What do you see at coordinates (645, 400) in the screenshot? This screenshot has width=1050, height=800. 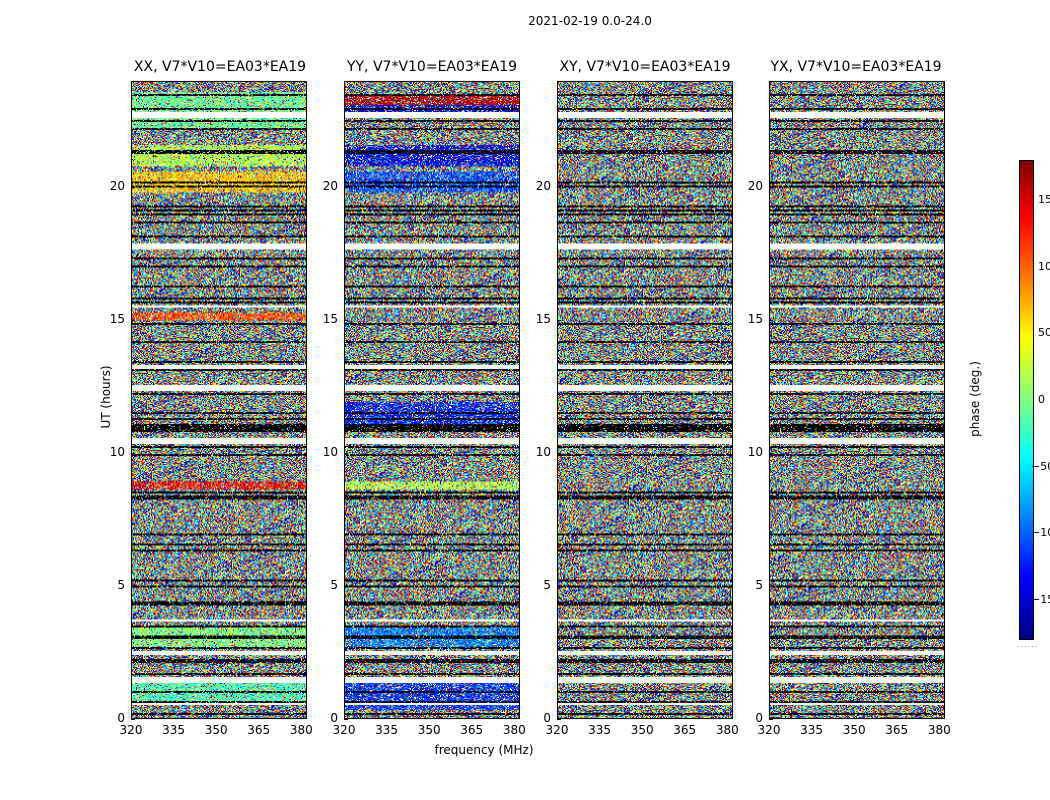 I see `heatmap-panel-xy` at bounding box center [645, 400].